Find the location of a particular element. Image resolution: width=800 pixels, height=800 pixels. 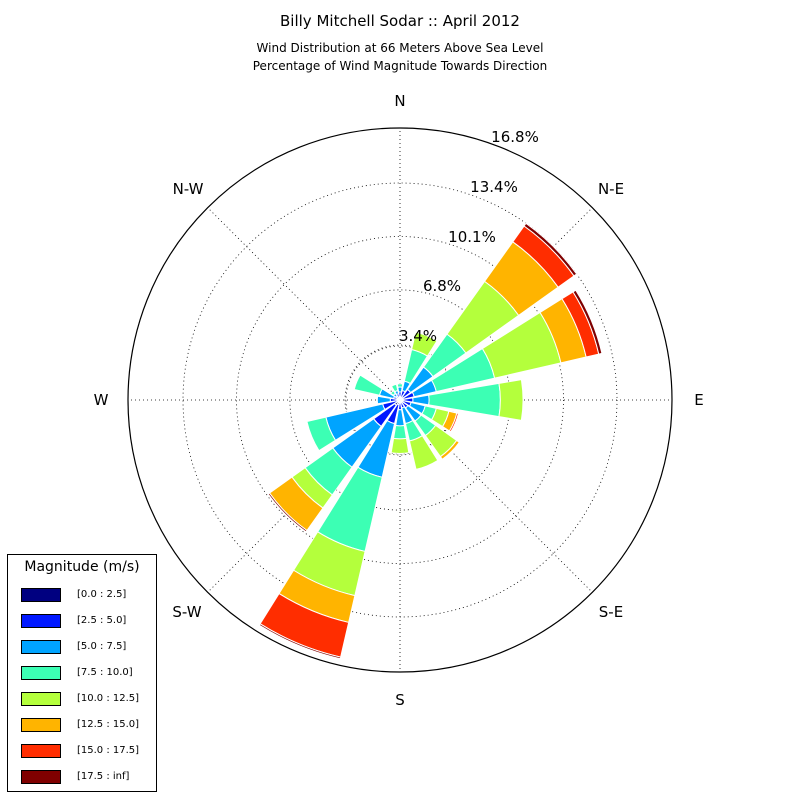

direction-label: S-E is located at coordinates (611, 612).